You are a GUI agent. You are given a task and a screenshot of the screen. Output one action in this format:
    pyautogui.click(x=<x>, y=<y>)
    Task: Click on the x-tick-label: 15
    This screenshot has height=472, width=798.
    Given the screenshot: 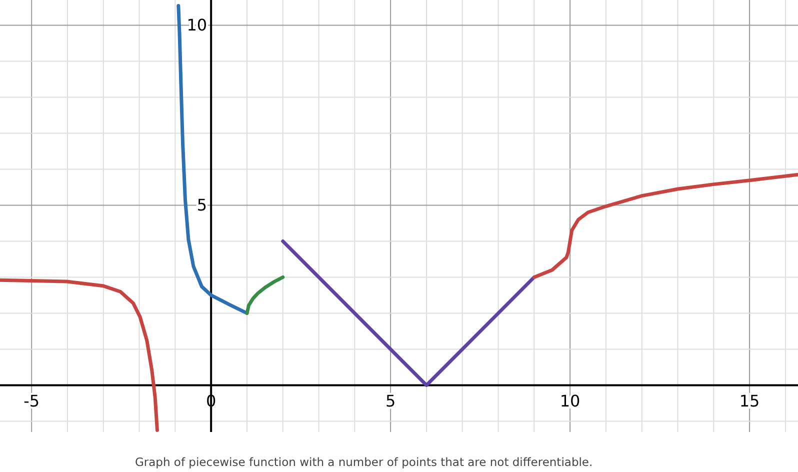 What is the action you would take?
    pyautogui.click(x=749, y=401)
    